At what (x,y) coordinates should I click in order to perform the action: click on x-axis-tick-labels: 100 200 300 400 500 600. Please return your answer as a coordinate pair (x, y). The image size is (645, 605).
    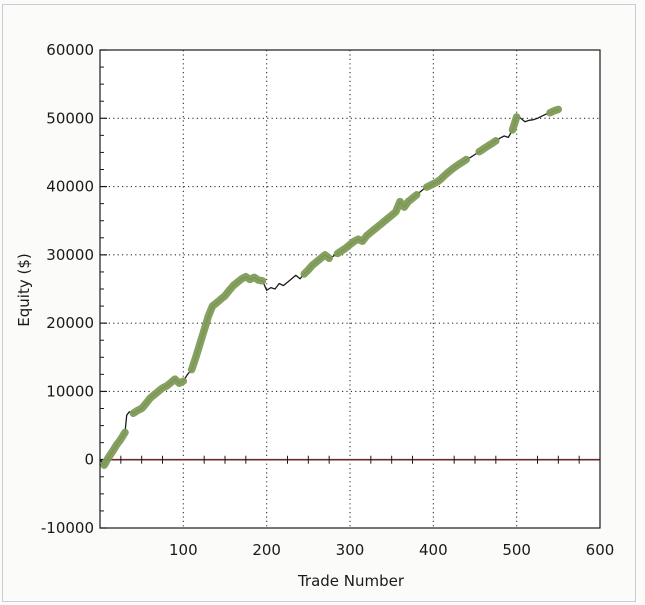
    Looking at the image, I should click on (391, 550).